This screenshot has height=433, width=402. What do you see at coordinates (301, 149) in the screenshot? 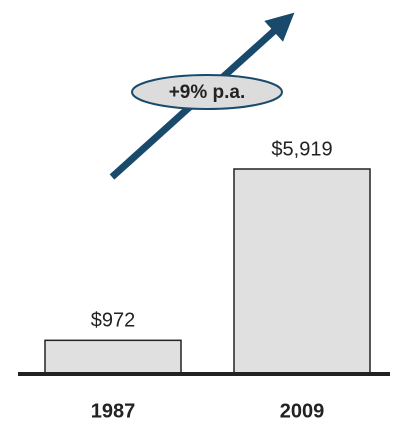
I see `value-label: $5,919` at bounding box center [301, 149].